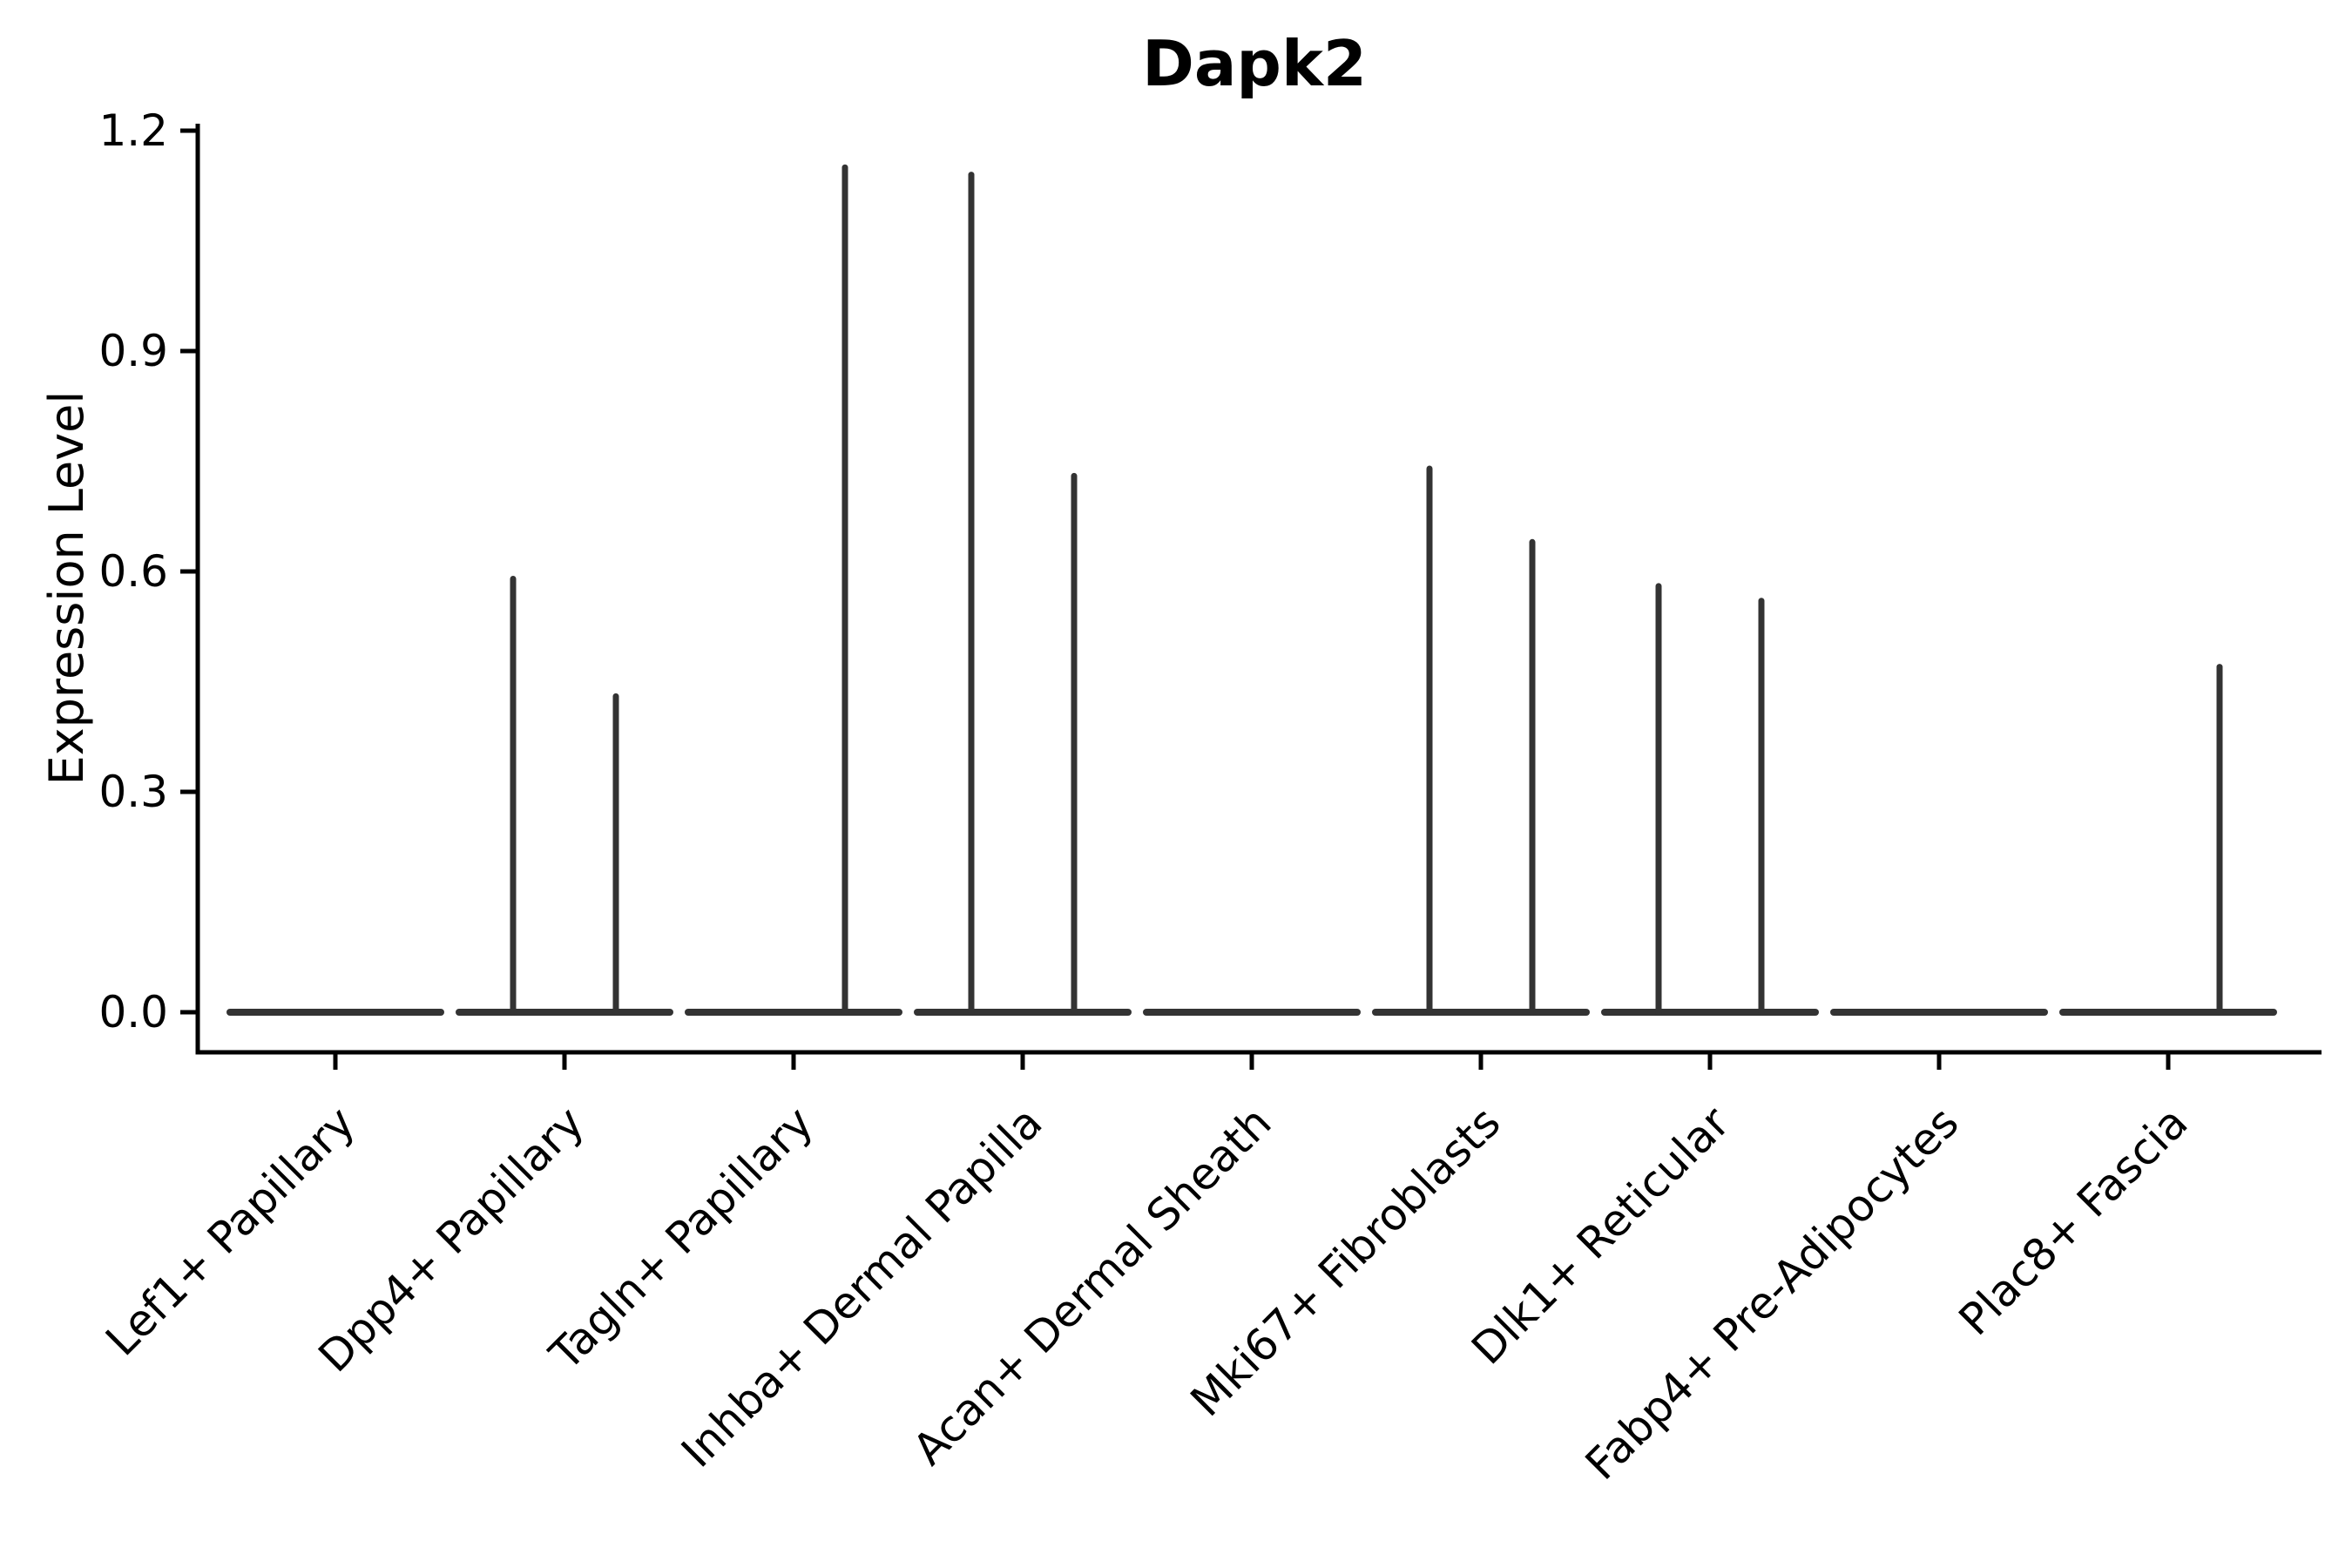 The image size is (2352, 1568). What do you see at coordinates (2074, 1221) in the screenshot?
I see `x-tick-label: Plac8+ Fascia` at bounding box center [2074, 1221].